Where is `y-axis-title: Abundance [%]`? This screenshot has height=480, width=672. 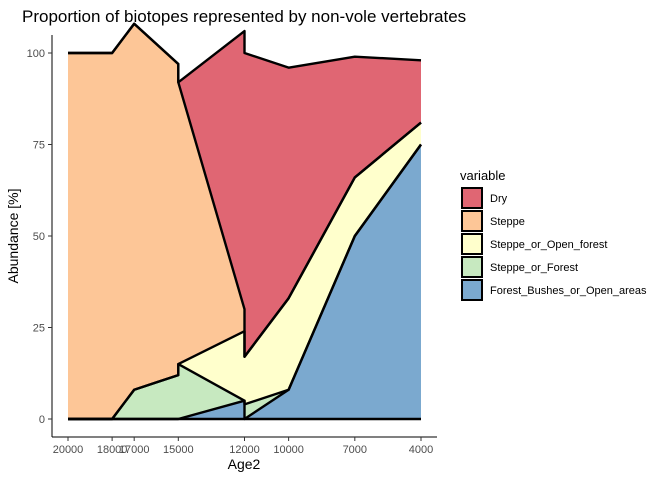
y-axis-title: Abundance [%] is located at coordinates (13, 236).